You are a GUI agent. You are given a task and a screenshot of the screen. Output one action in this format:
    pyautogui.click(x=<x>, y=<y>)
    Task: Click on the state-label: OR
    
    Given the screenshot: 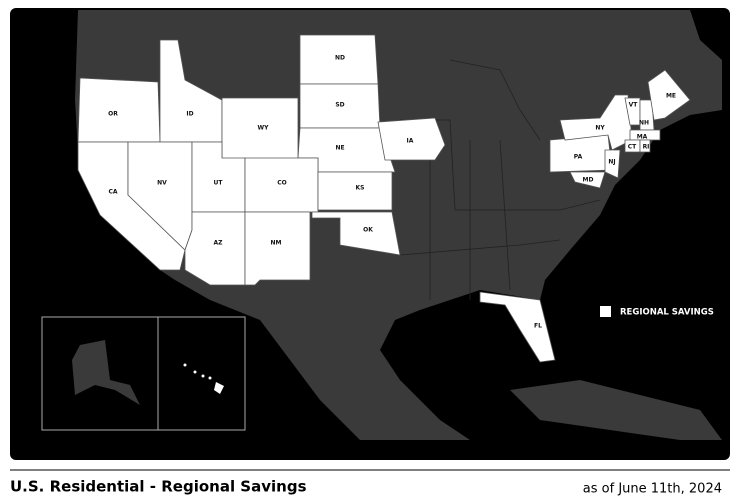 What is the action you would take?
    pyautogui.click(x=113, y=114)
    